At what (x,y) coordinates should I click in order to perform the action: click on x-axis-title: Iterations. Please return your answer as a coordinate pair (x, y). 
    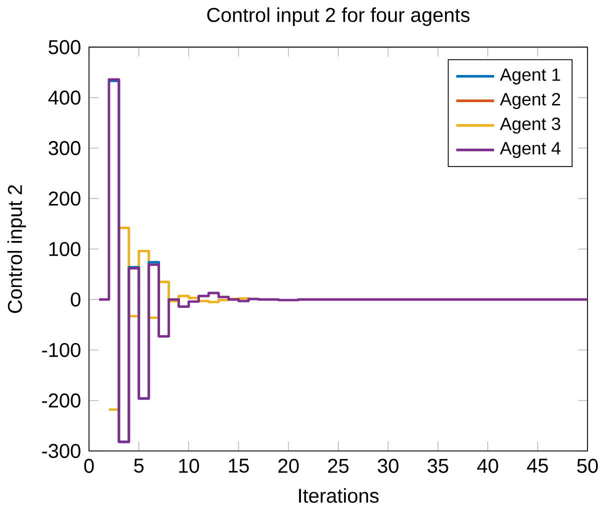
    Looking at the image, I should click on (339, 495).